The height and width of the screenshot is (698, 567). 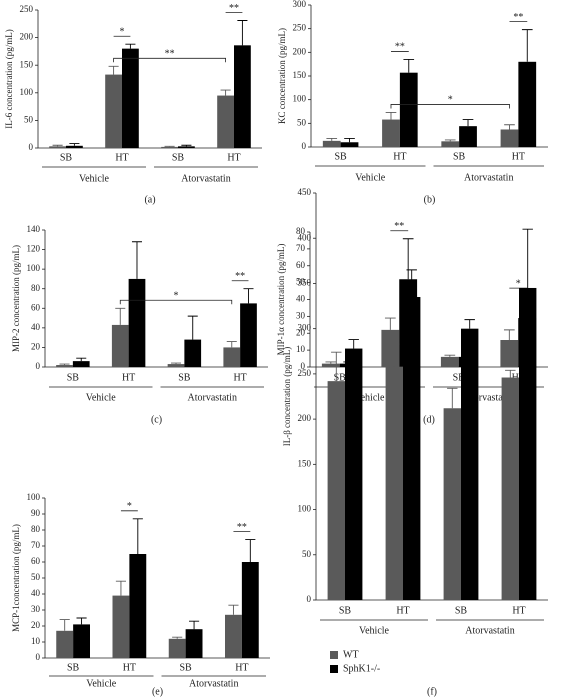 What do you see at coordinates (36, 307) in the screenshot?
I see `y-tick-label: 60` at bounding box center [36, 307].